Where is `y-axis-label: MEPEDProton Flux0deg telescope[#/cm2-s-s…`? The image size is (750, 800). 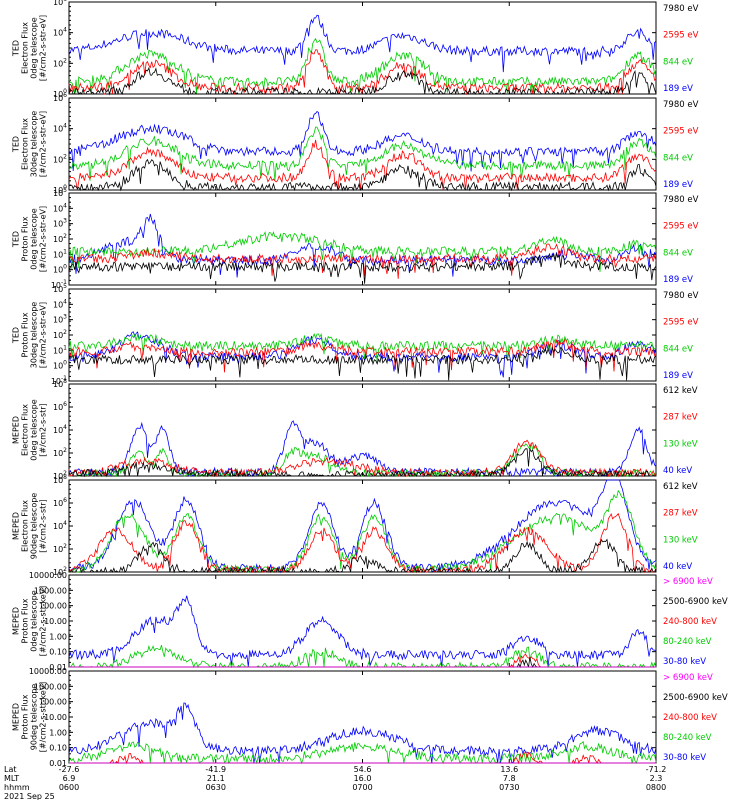 y-axis-label: MEPEDProton Flux0deg telescope[#/cm2-s-s… is located at coordinates (30, 621).